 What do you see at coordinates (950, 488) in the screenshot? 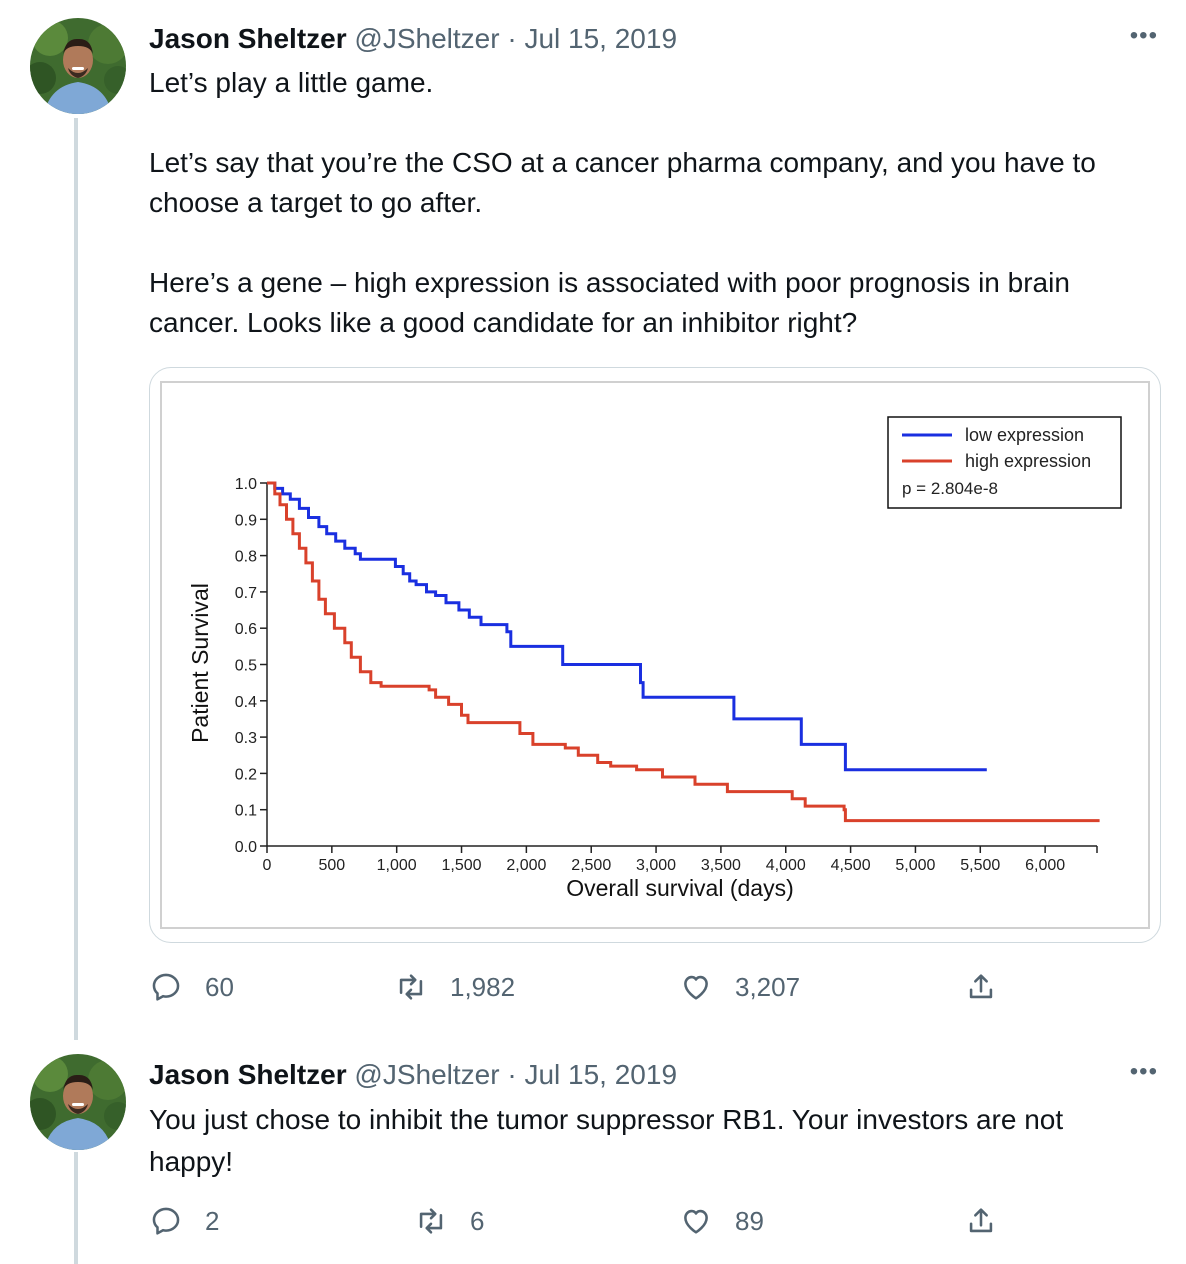
I see `legend-pvalue: p = 2.804e-8` at bounding box center [950, 488].